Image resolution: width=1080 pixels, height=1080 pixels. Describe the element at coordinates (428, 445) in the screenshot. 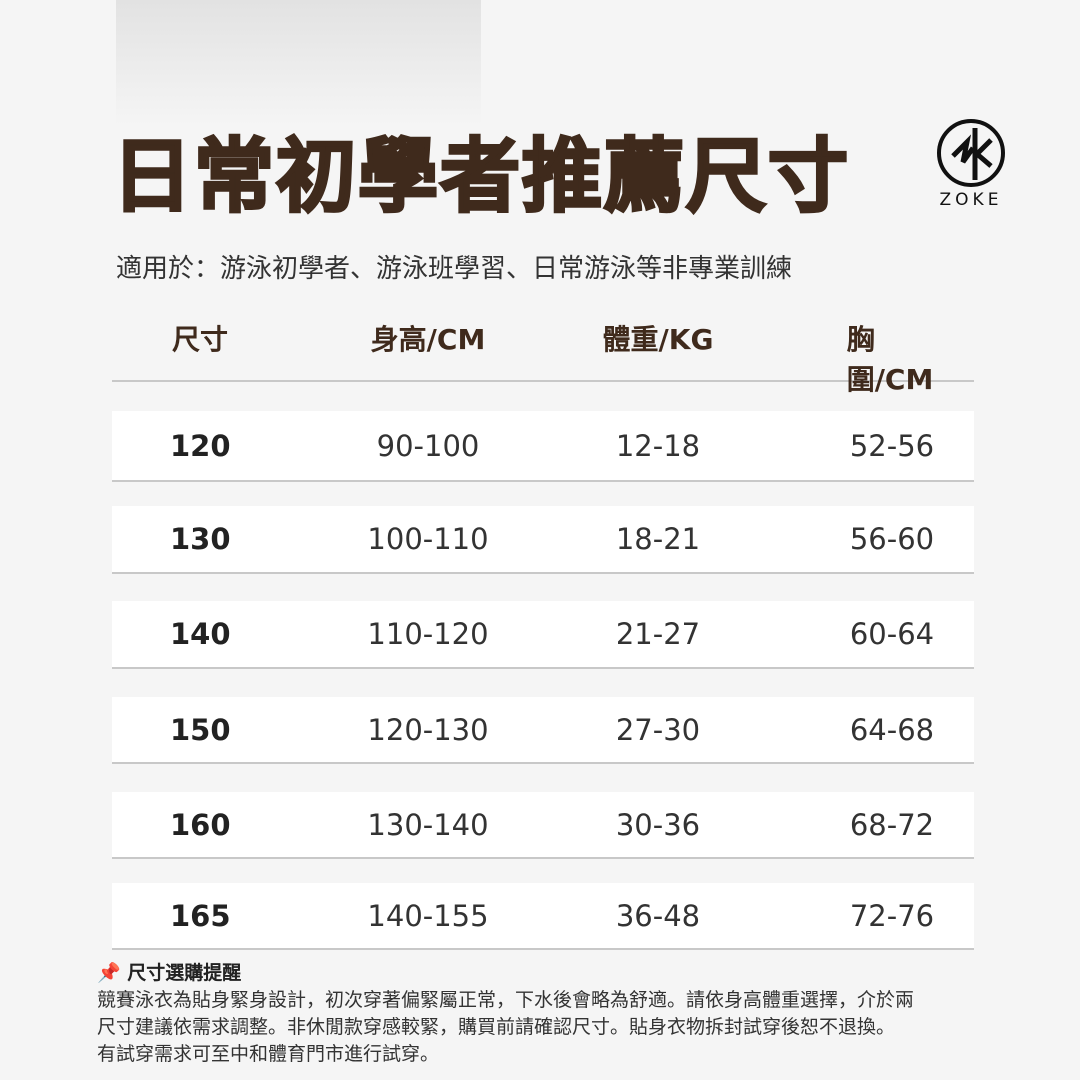

I see `cell-height: 90-100` at that location.